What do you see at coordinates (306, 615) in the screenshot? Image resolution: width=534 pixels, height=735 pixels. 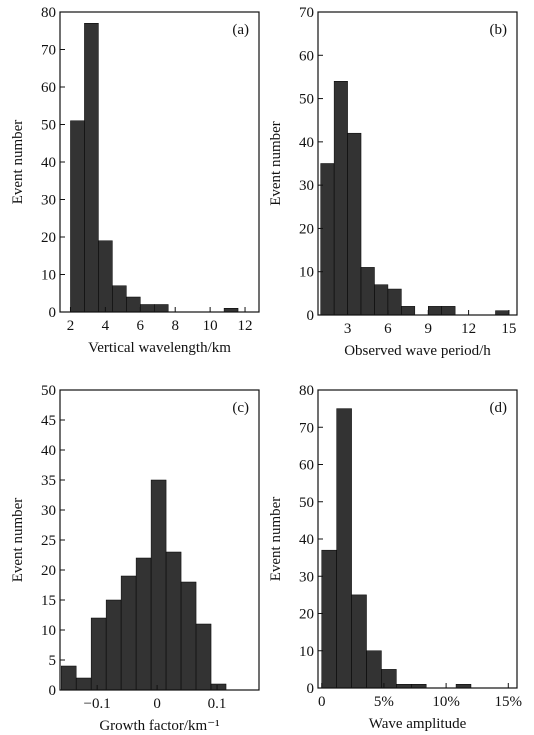 I see `y-tick-label-panel-3-2: 20` at bounding box center [306, 615].